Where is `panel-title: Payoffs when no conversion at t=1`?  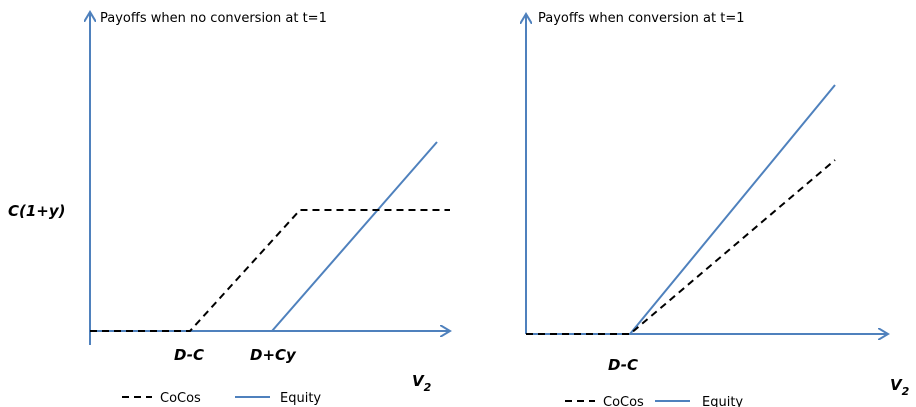
panel-title: Payoffs when no conversion at t=1 is located at coordinates (213, 18).